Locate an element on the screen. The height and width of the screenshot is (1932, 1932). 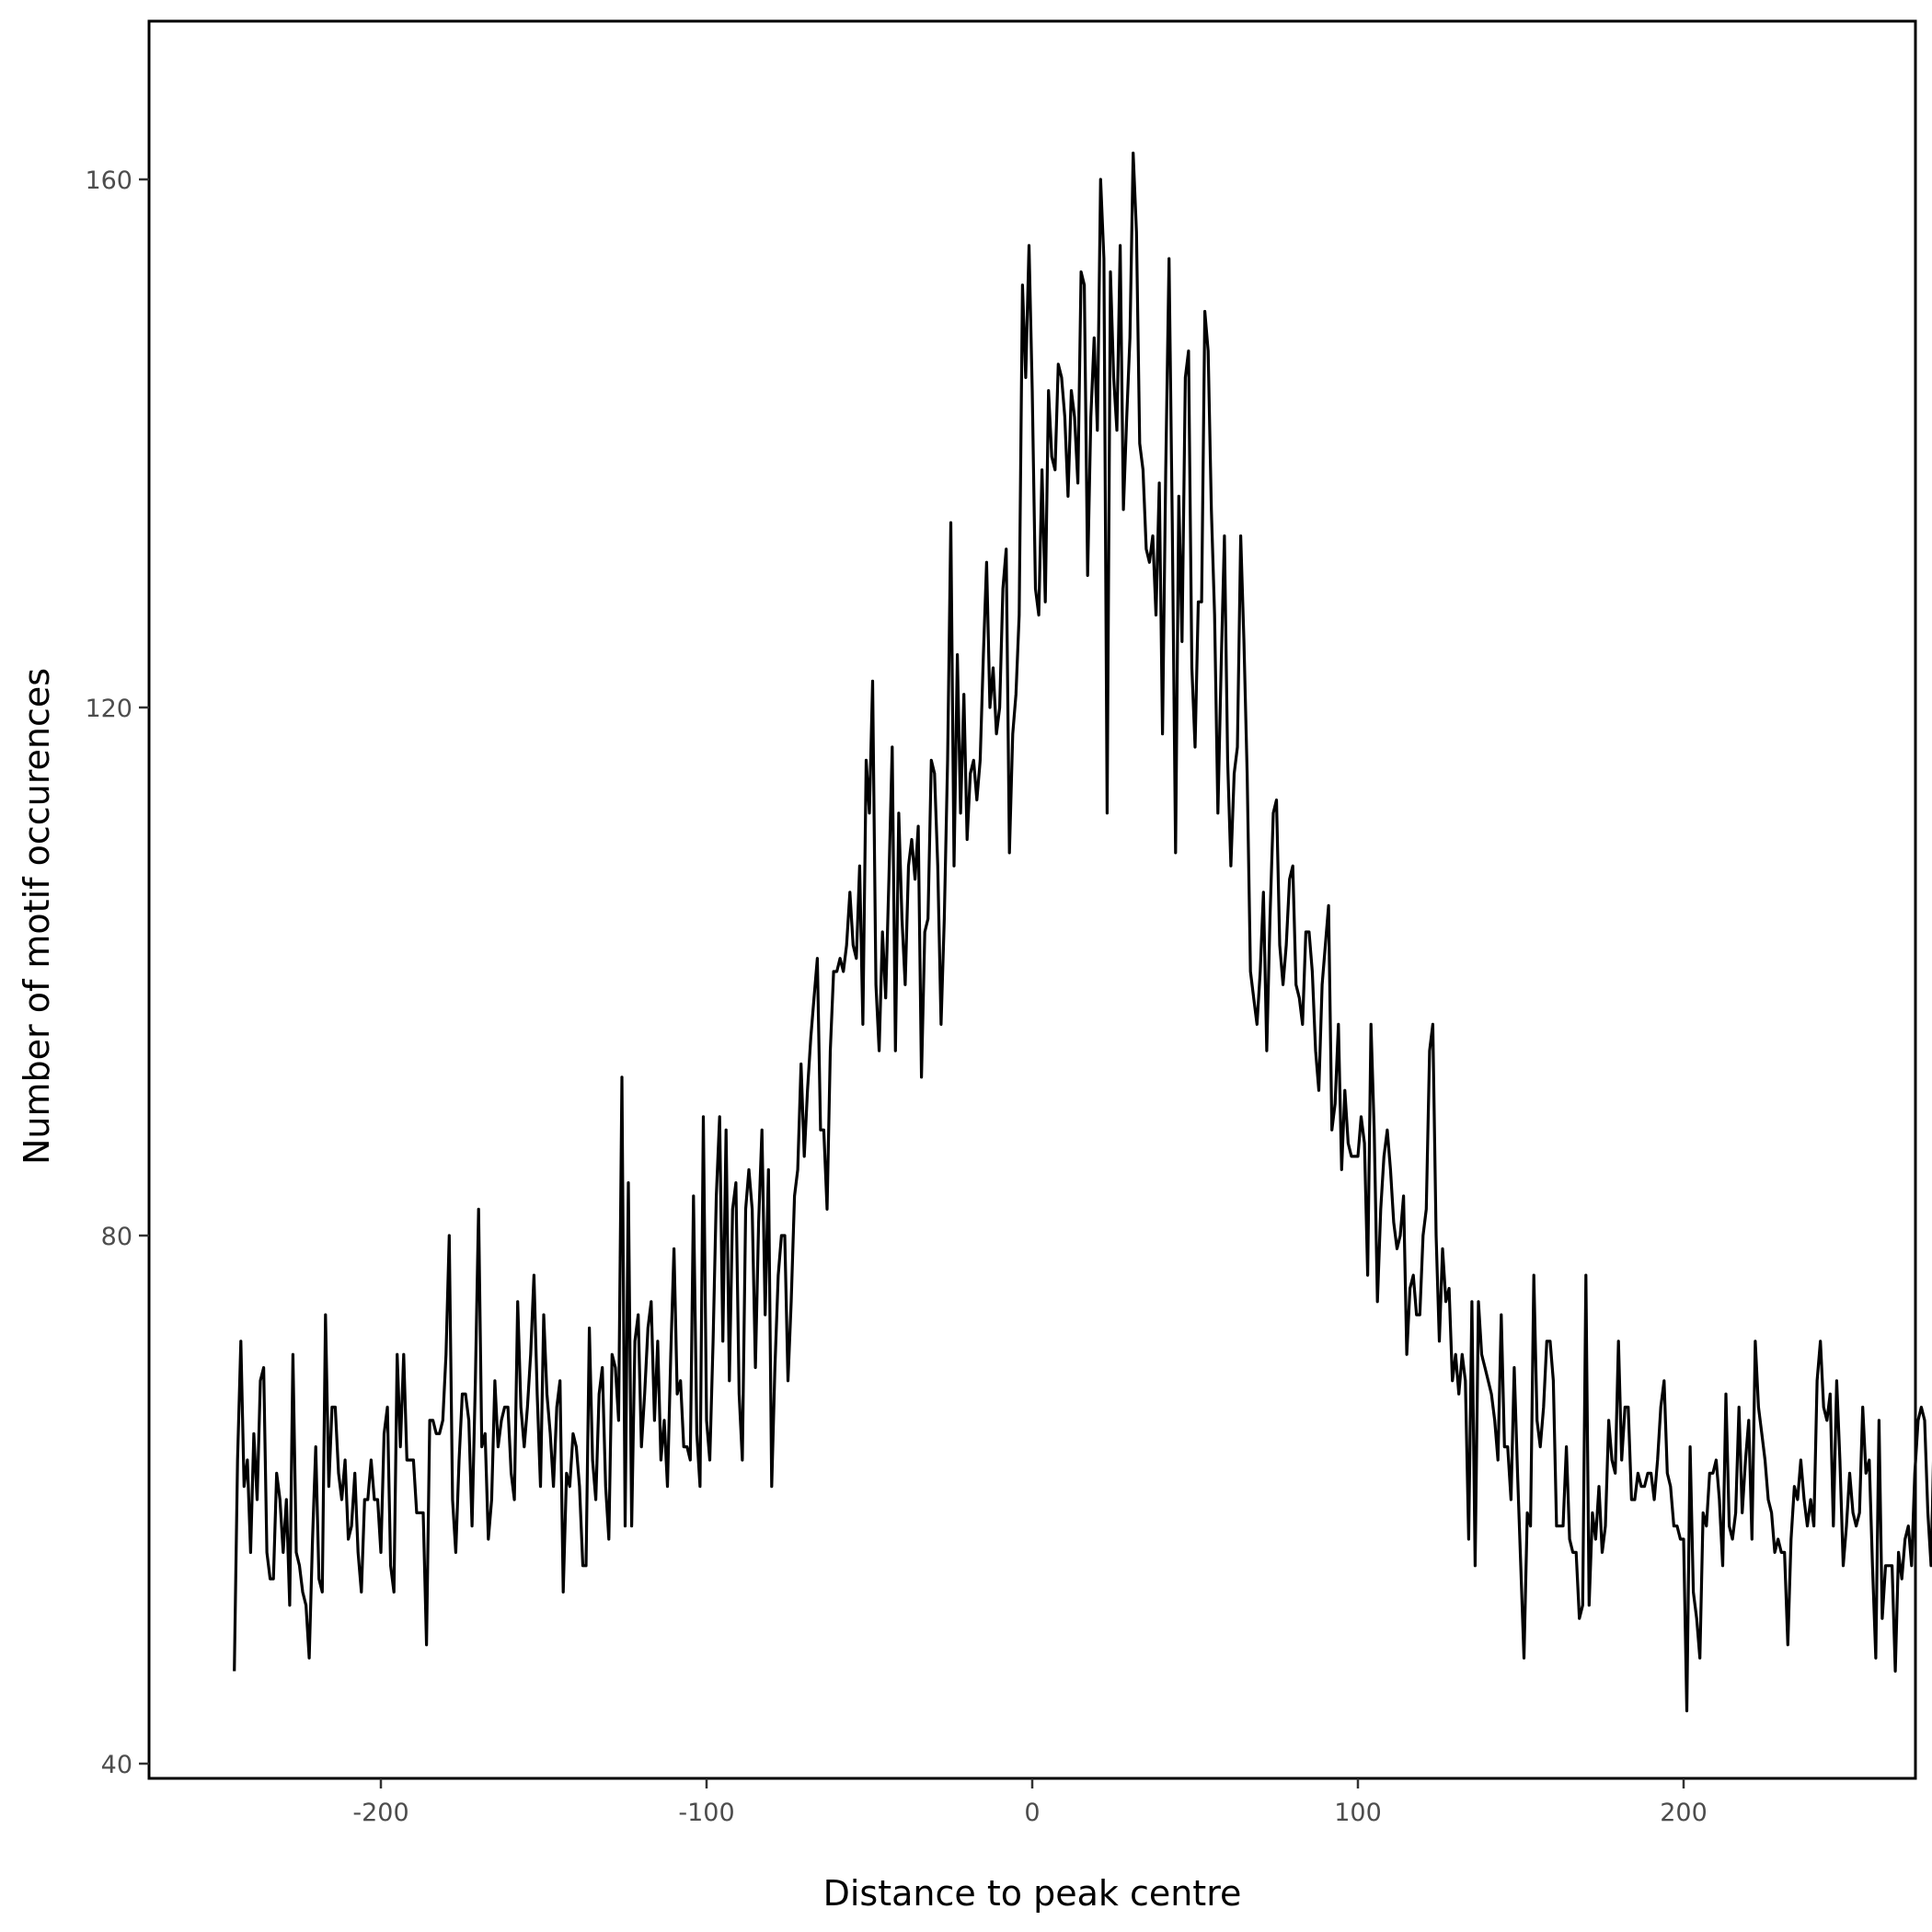
x-axis-title: Distance to peak centre is located at coordinates (1032, 1893).